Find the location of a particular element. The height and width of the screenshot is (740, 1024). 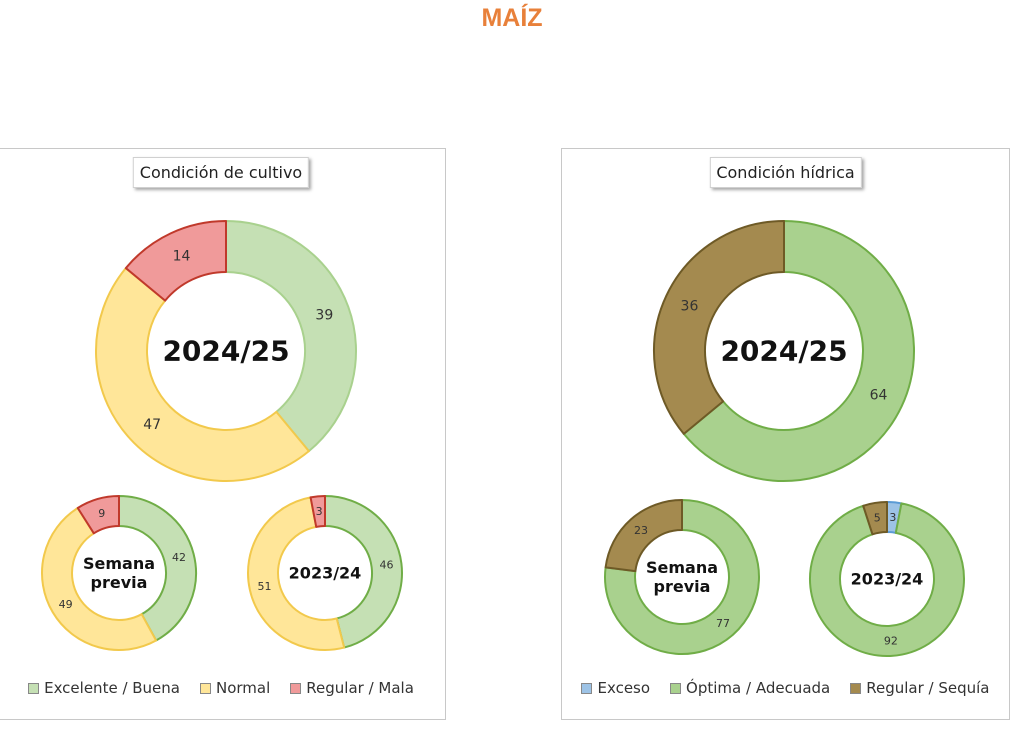

crop-donut-2-label-regular-mala: 3 is located at coordinates (319, 511).